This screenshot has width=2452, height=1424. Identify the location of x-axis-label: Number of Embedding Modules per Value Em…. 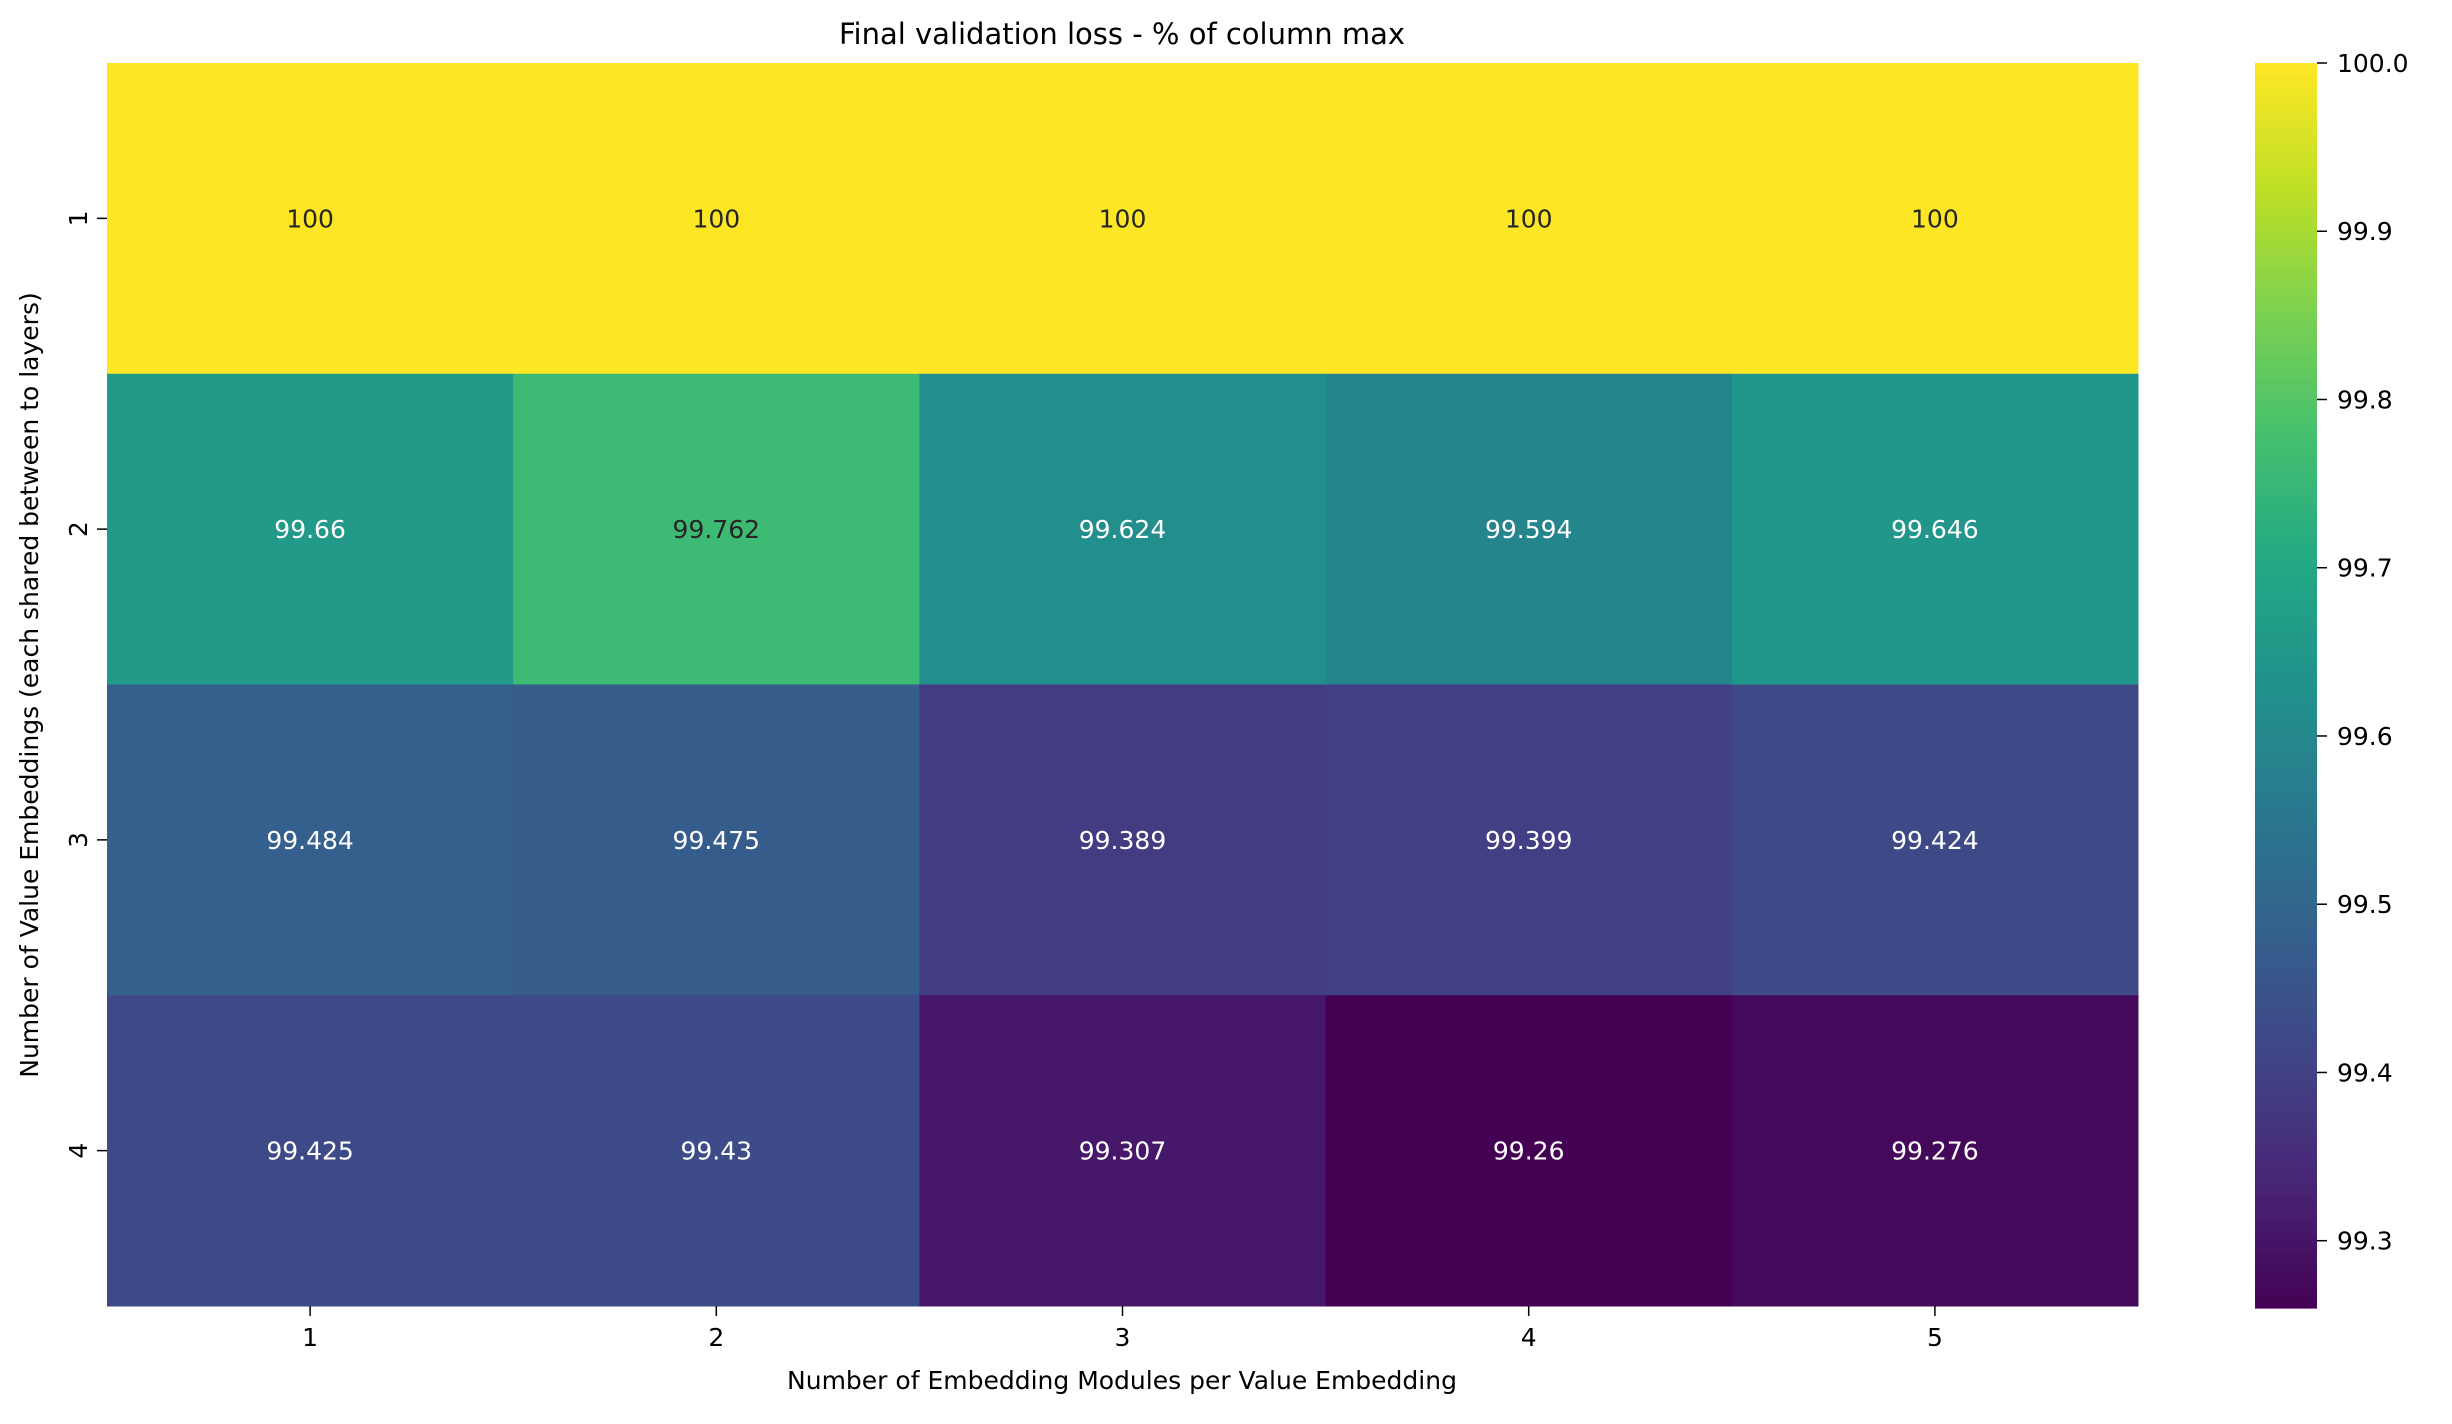
(1122, 1380).